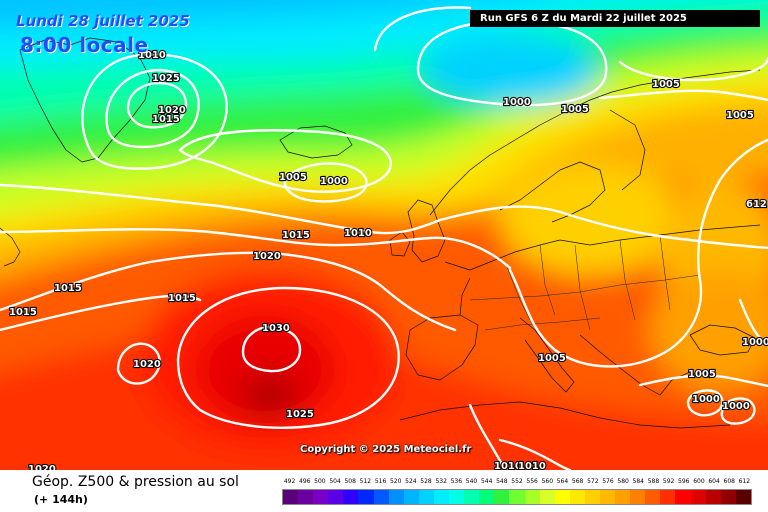 The width and height of the screenshot is (768, 512). I want to click on france-coast, so click(465, 296).